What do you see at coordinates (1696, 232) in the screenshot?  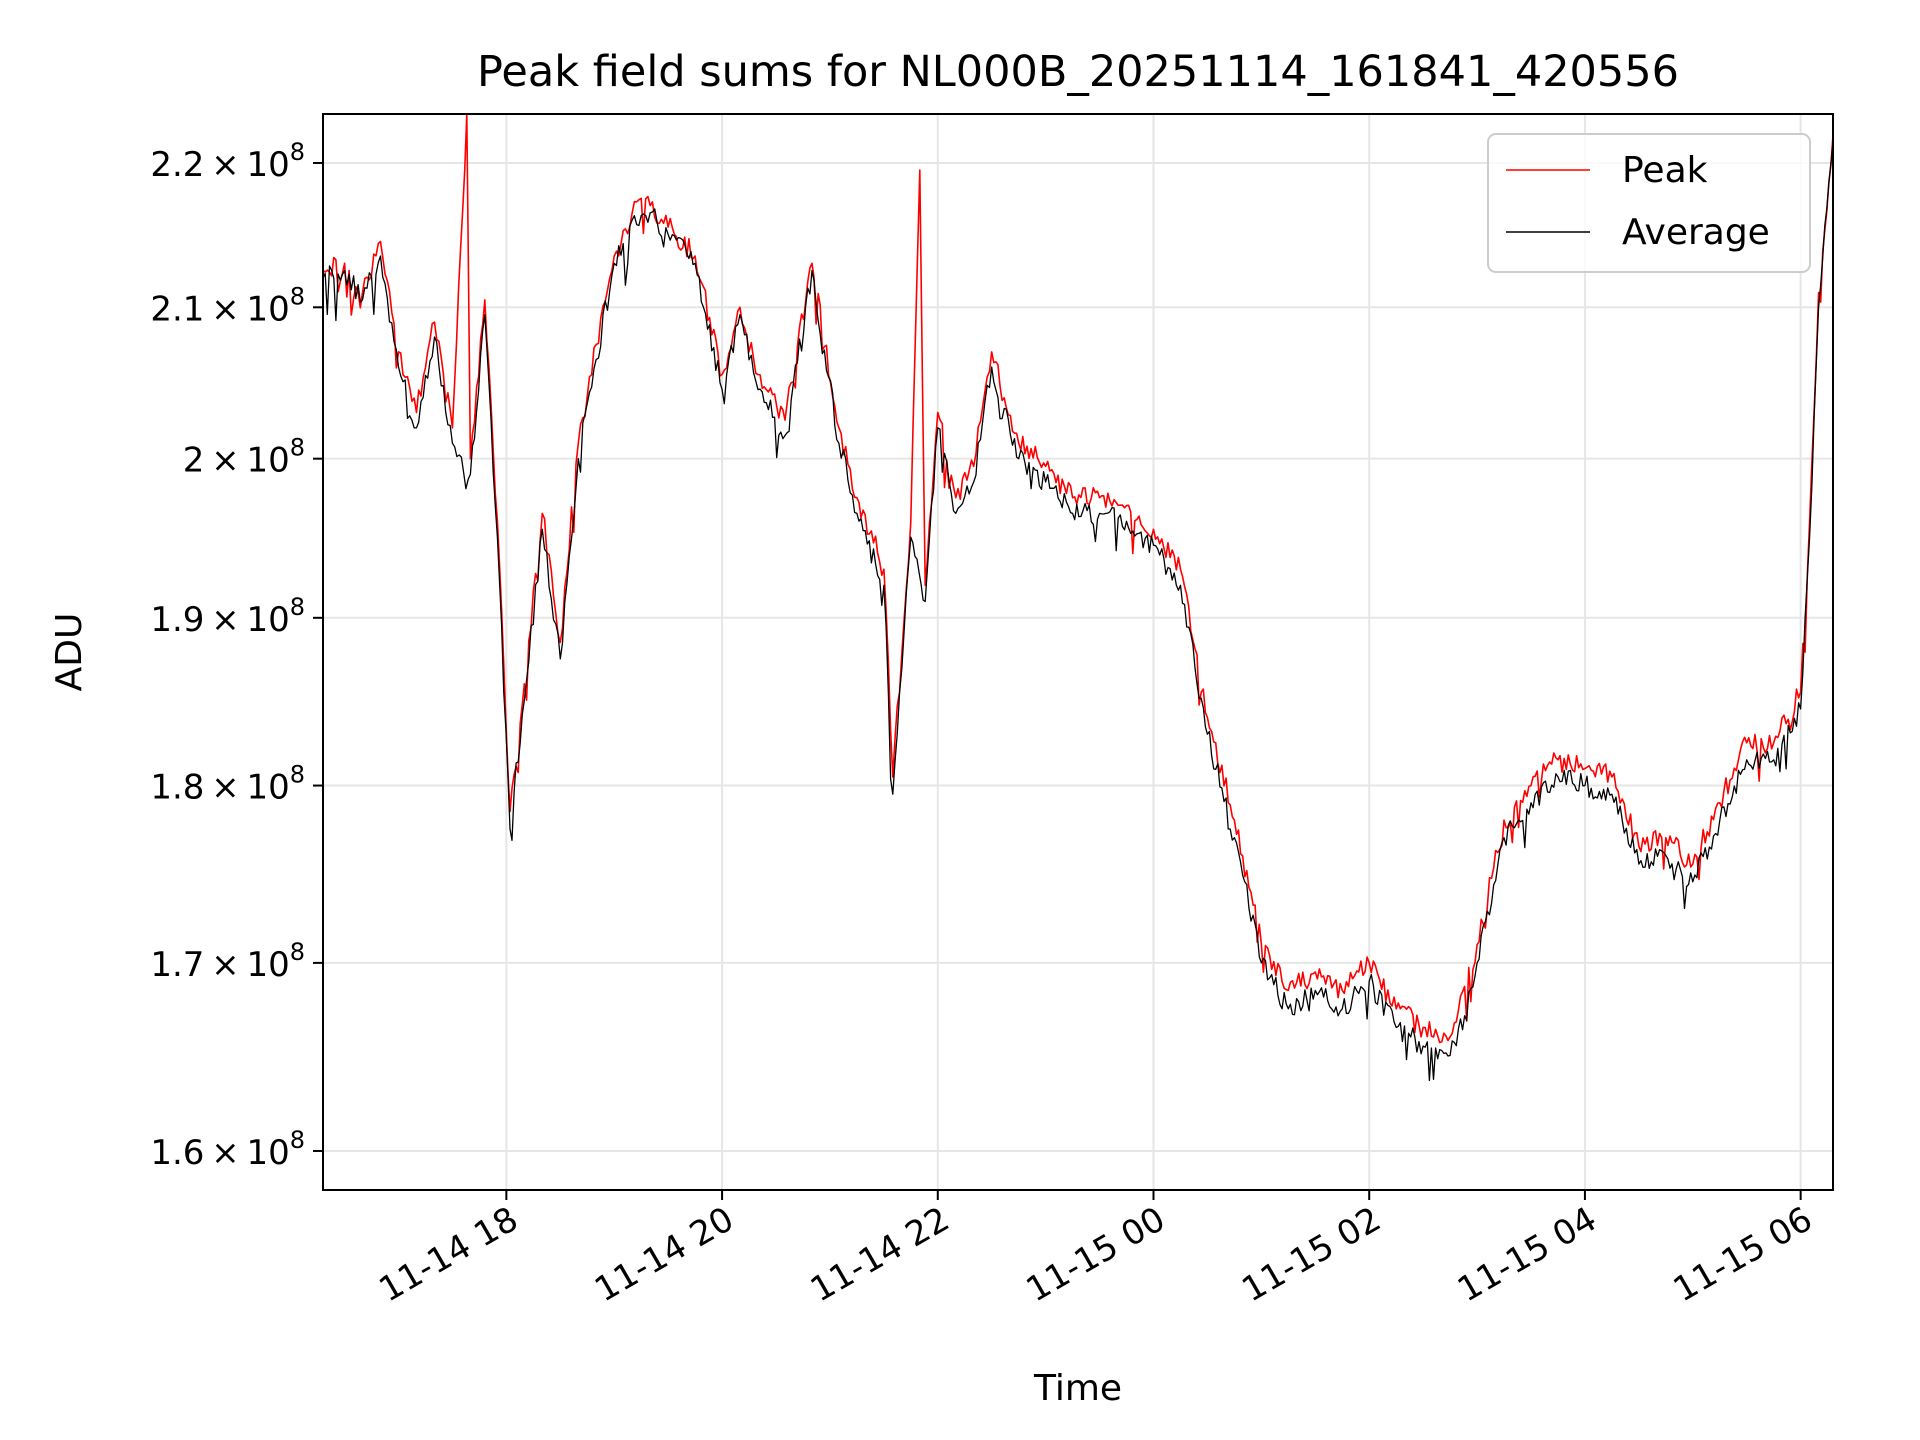 I see `legend-label-average: Average` at bounding box center [1696, 232].